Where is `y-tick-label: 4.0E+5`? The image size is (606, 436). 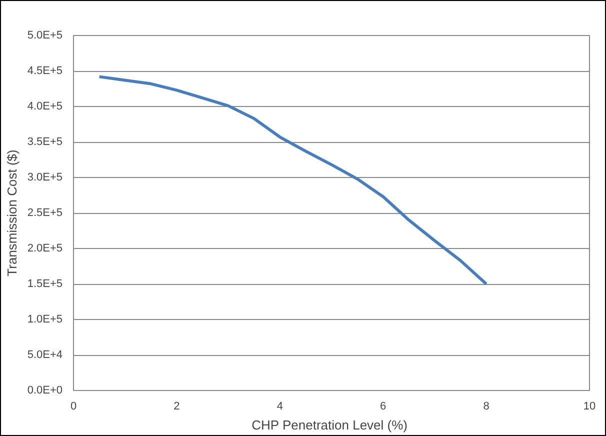 y-tick-label: 4.0E+5 is located at coordinates (44, 106).